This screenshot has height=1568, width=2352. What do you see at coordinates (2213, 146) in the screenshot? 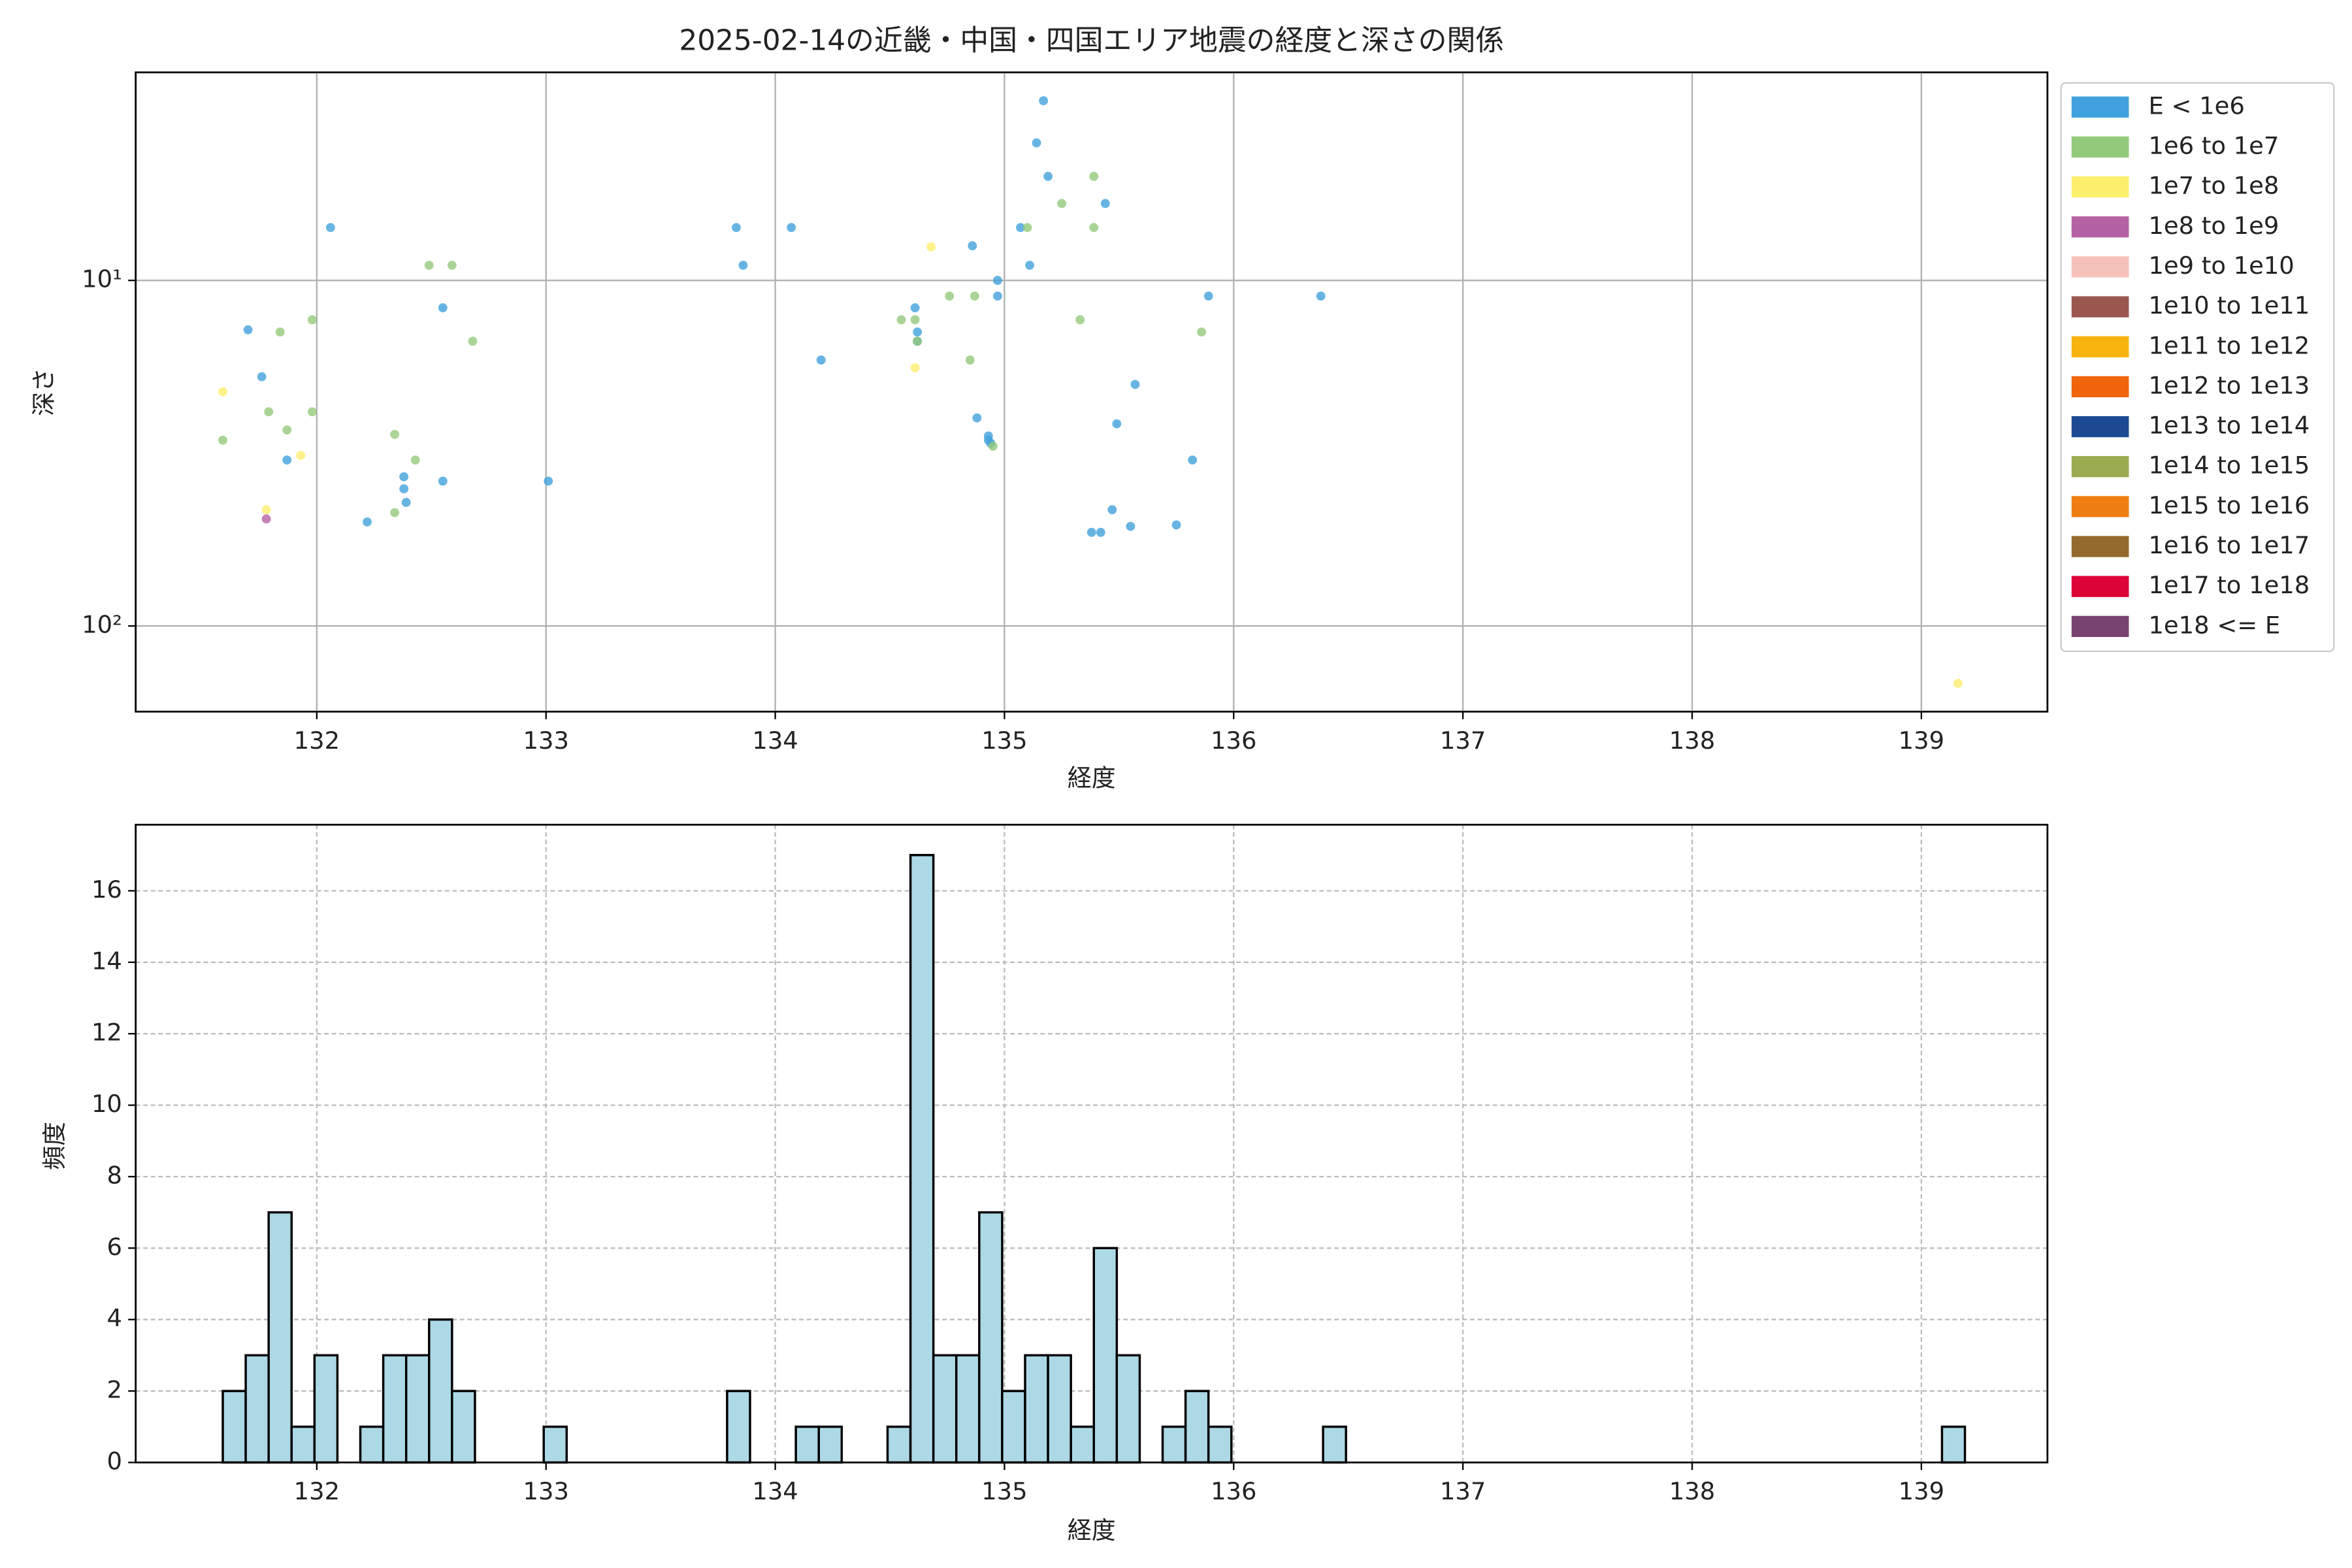
I see `legend-label: 1e6 to 1e7` at bounding box center [2213, 146].